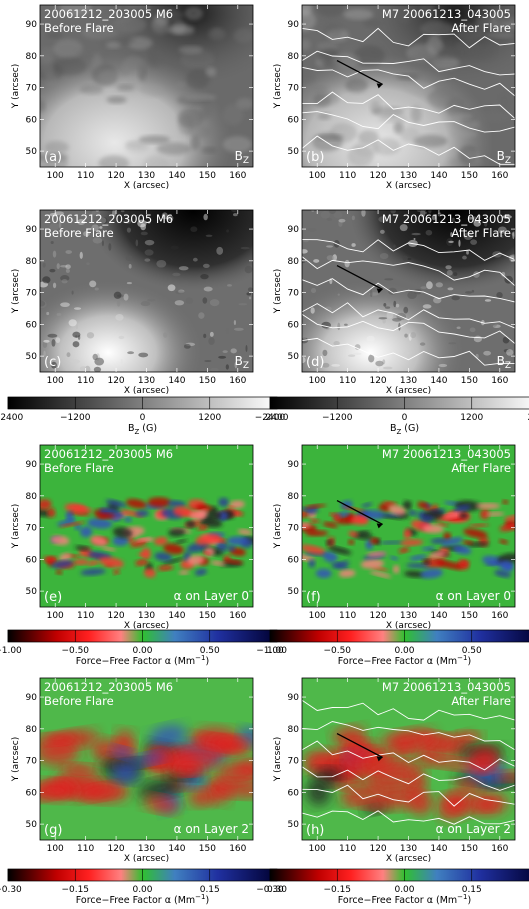 This screenshot has width=529, height=909. I want to click on x-axis-label: X (arcsec), so click(408, 859).